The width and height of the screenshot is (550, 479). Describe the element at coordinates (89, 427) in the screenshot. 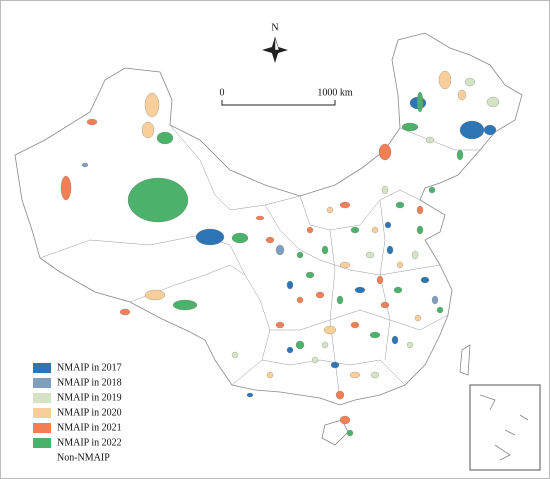

I see `legend-label: NMAIP in 2021` at that location.